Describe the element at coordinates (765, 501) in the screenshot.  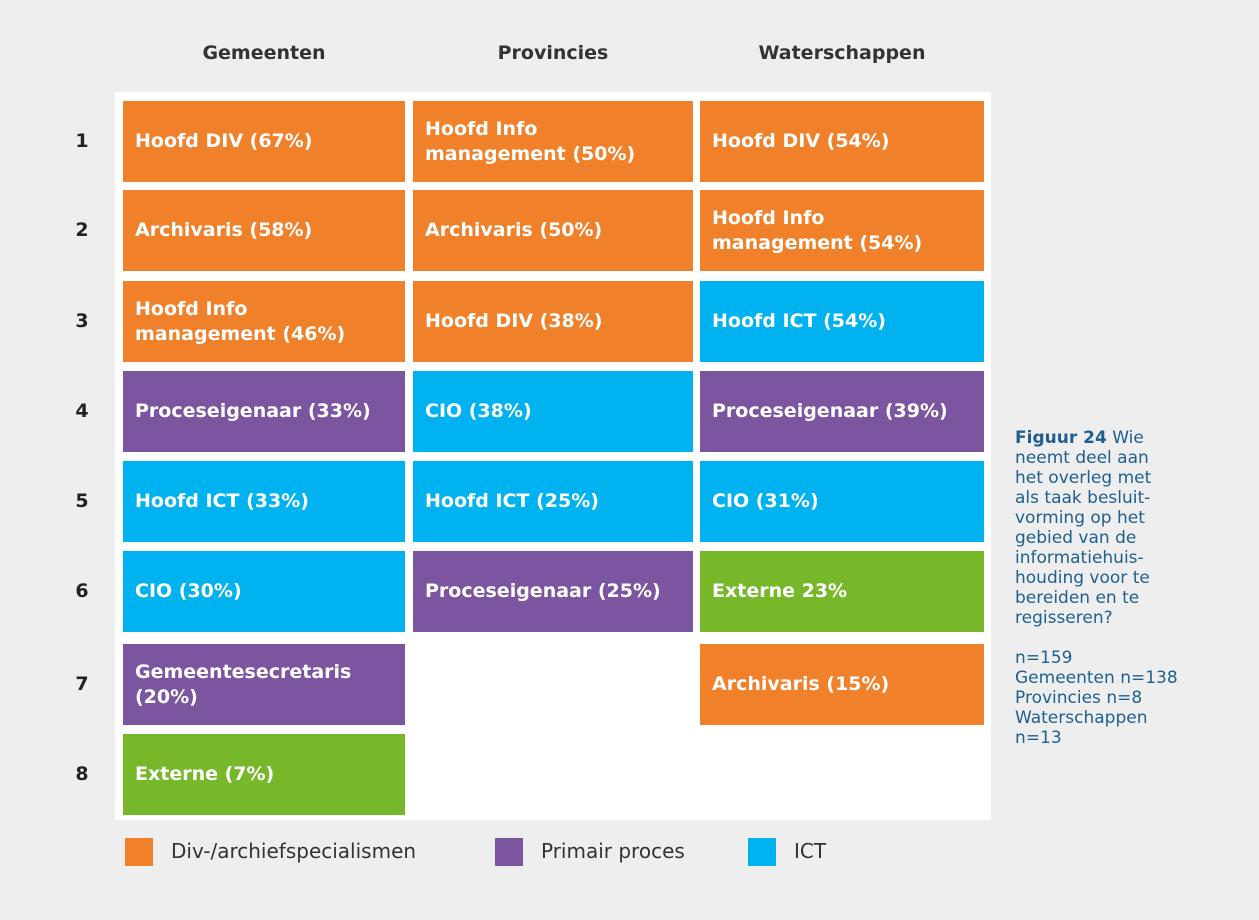
I see `cell-text: CIO (31%)` at that location.